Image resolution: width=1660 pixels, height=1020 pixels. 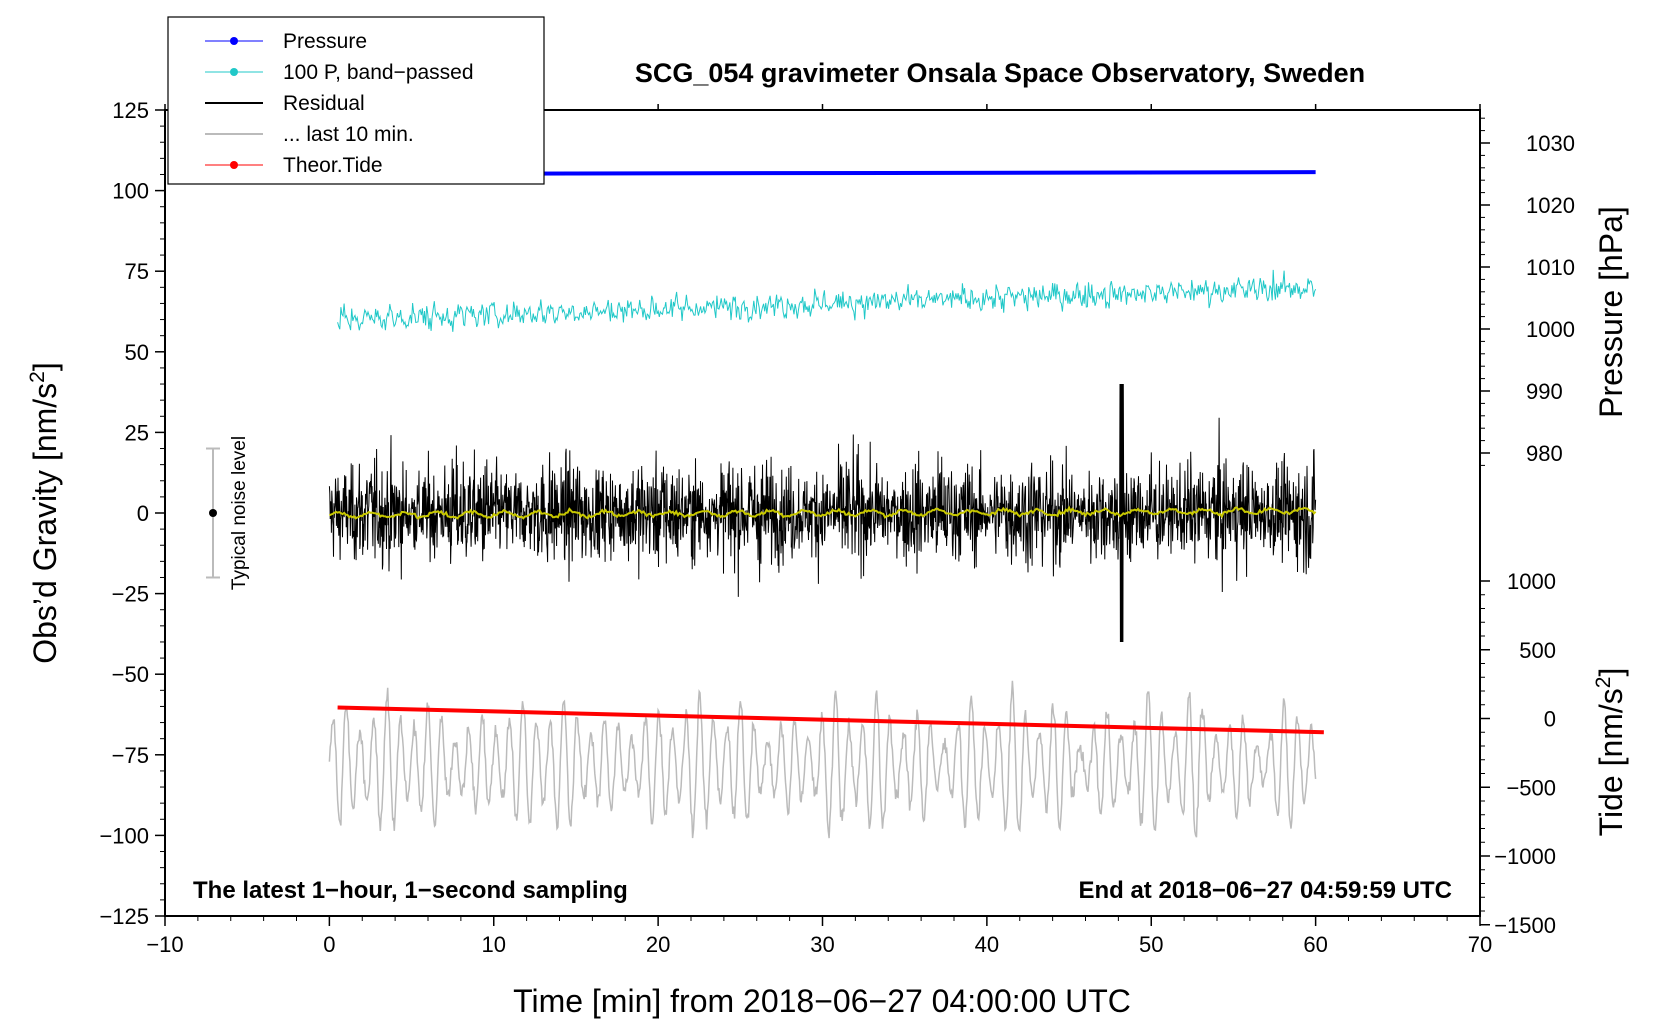 I want to click on noise-level-dot, so click(x=213, y=513).